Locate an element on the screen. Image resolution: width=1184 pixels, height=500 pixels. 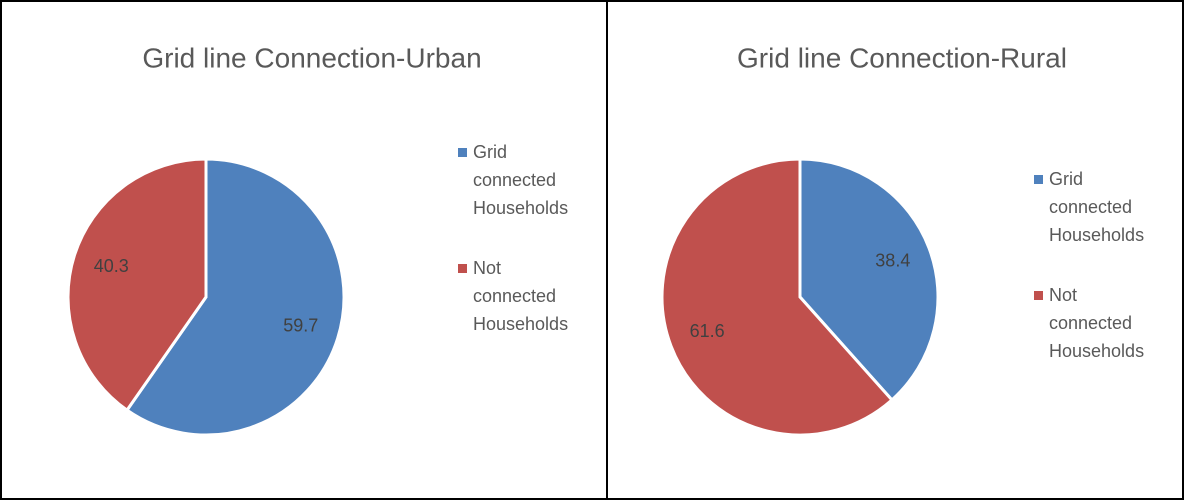
data-label: 40.3 is located at coordinates (111, 266).